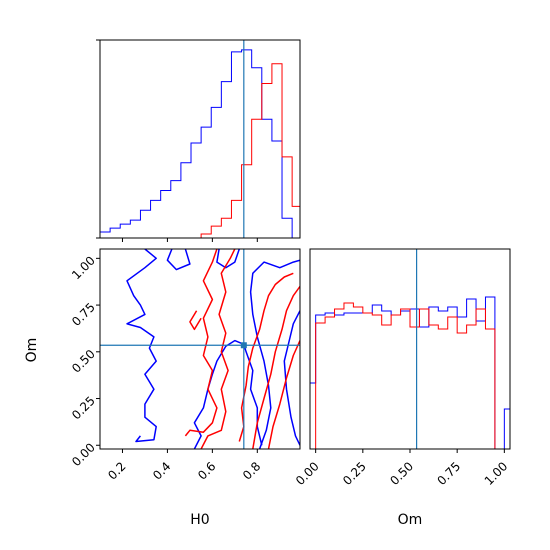  I want to click on contour-ytick-label-3: 0.75, so click(83, 314).